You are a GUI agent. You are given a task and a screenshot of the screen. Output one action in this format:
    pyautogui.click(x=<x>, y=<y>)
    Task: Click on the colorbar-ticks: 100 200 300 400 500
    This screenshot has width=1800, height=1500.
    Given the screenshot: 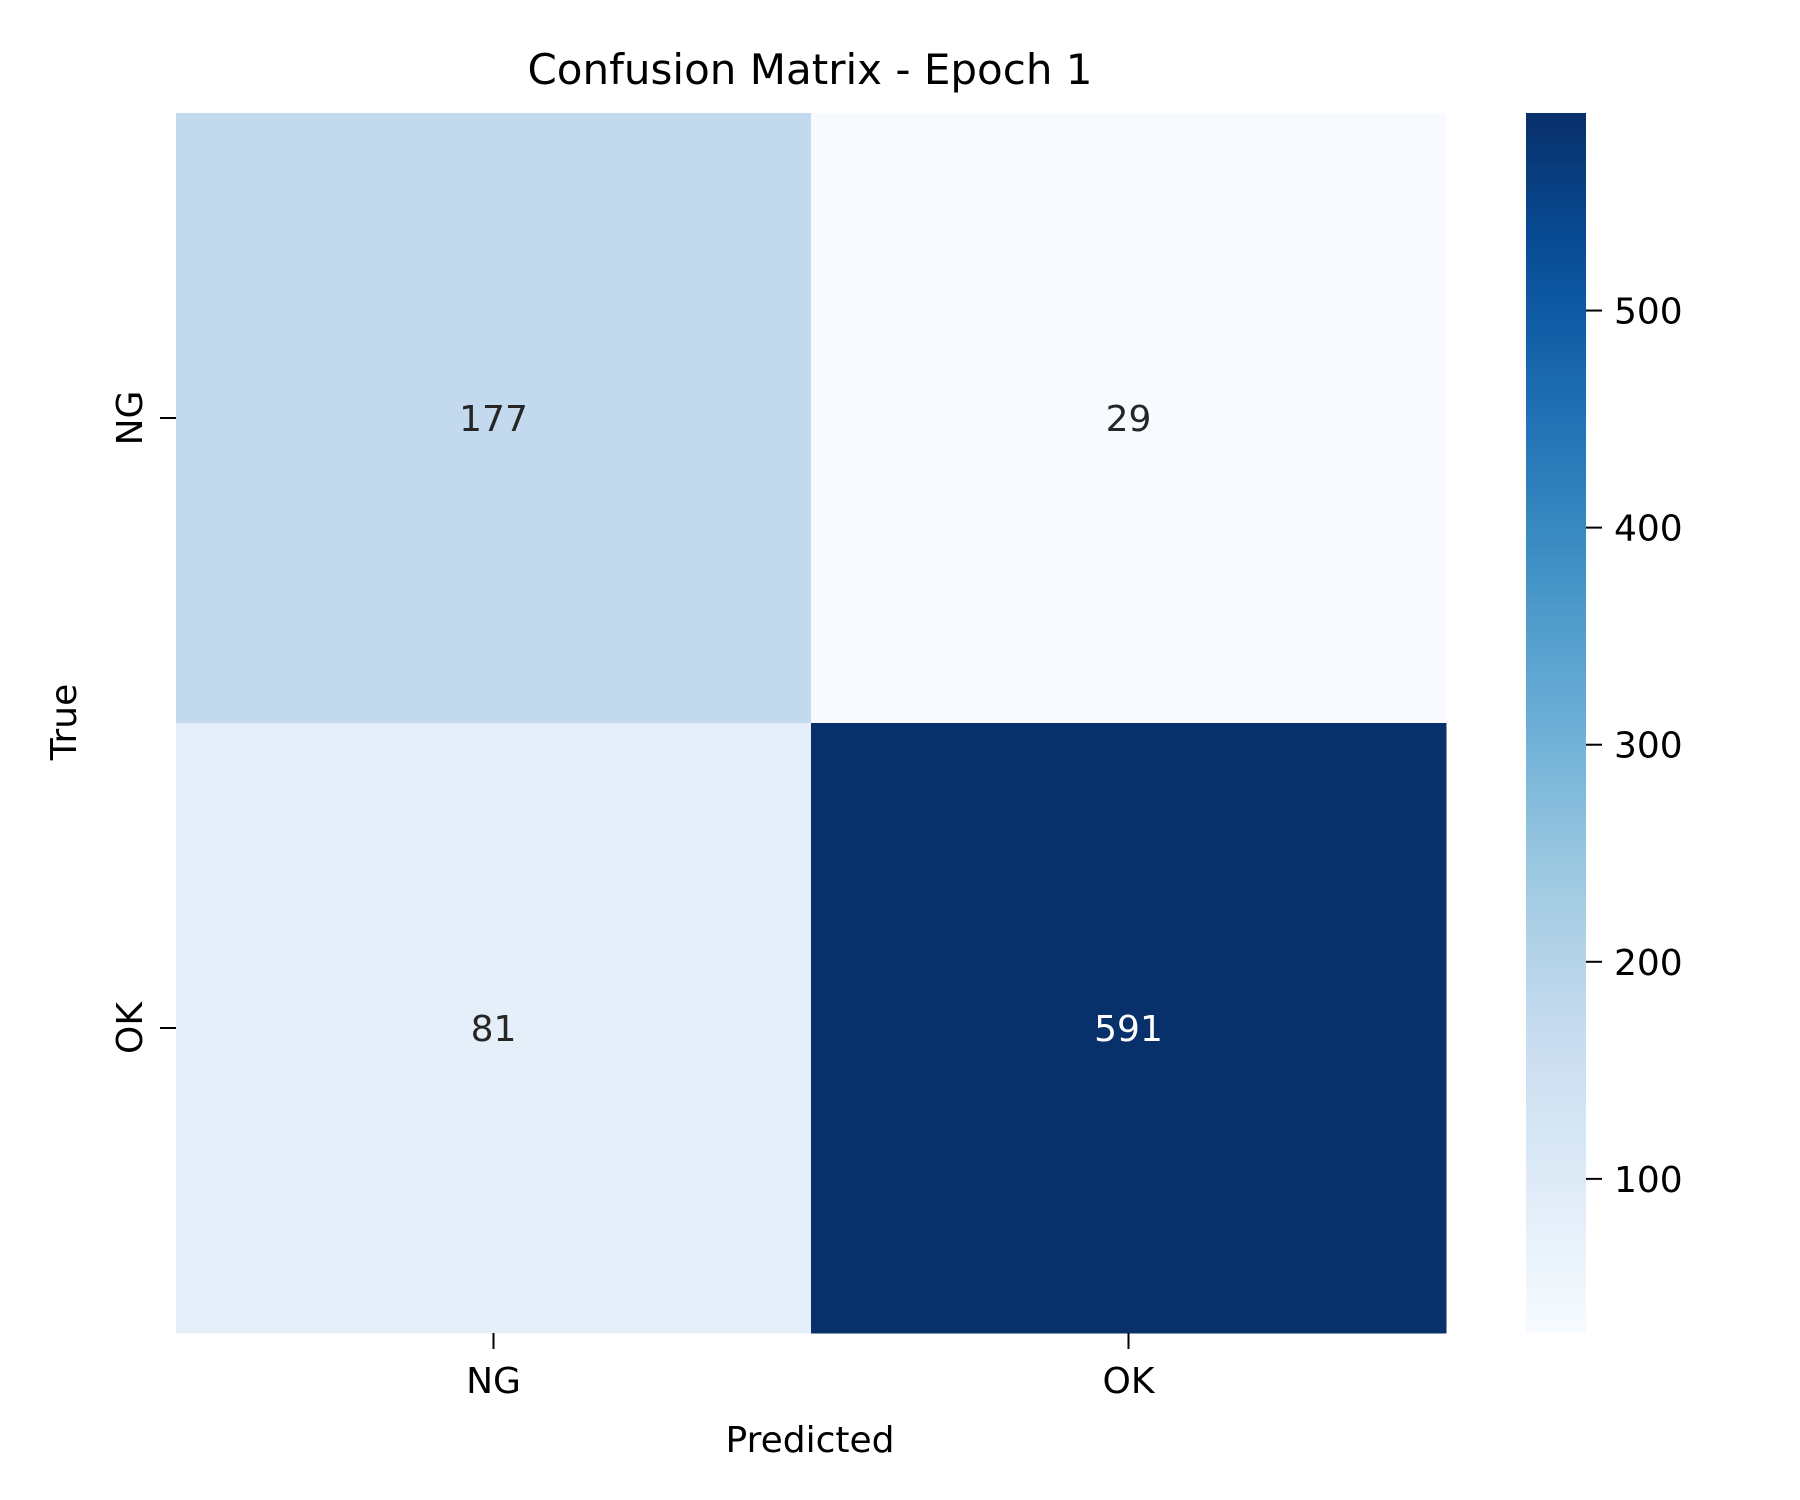 What is the action you would take?
    pyautogui.click(x=1634, y=746)
    